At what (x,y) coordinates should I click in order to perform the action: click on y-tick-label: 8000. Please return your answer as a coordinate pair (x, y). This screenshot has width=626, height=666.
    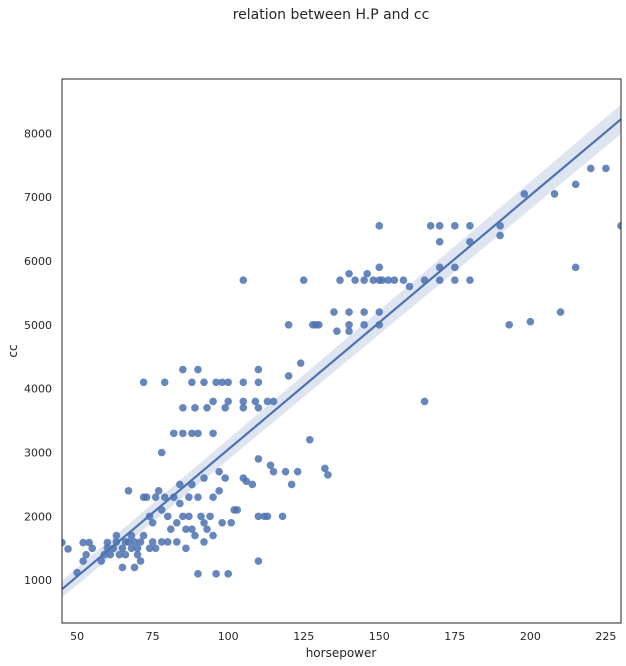
    Looking at the image, I should click on (38, 133).